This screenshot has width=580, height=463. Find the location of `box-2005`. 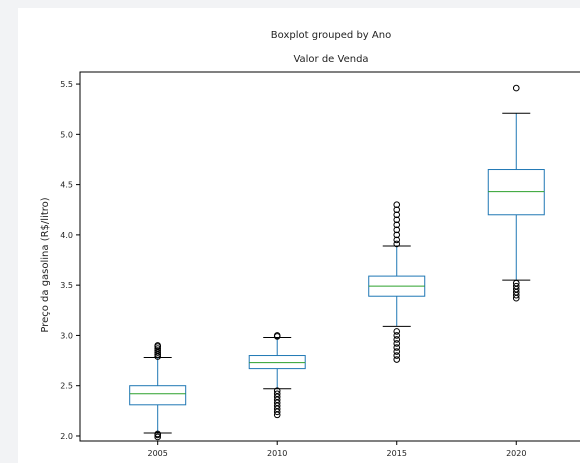

box-2005 is located at coordinates (158, 391).